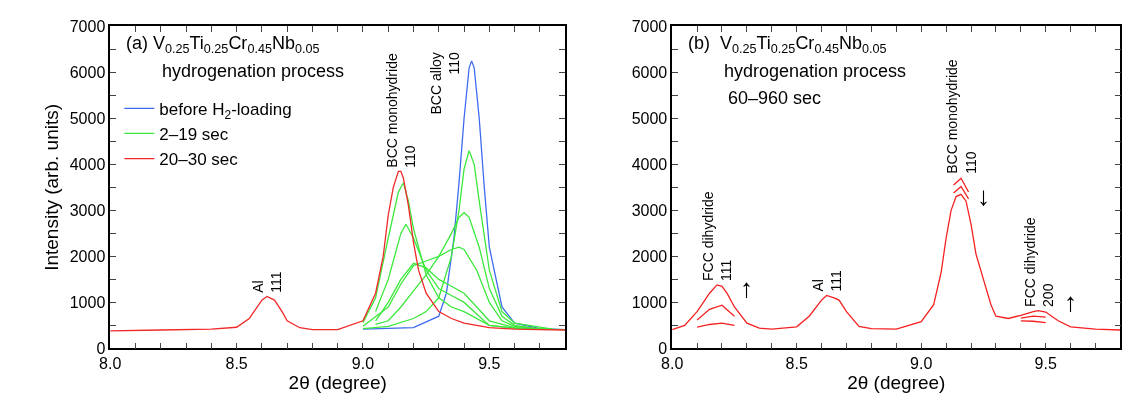  What do you see at coordinates (194, 135) in the screenshot?
I see `legend-label: 2–19 sec` at bounding box center [194, 135].